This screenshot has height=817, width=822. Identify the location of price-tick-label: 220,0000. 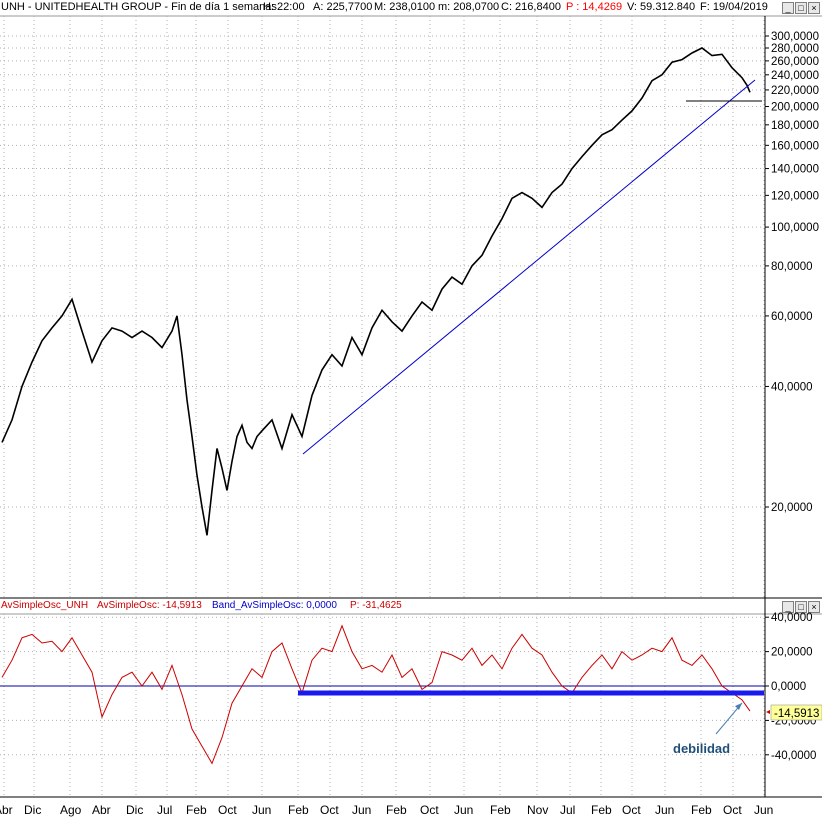
(795, 91).